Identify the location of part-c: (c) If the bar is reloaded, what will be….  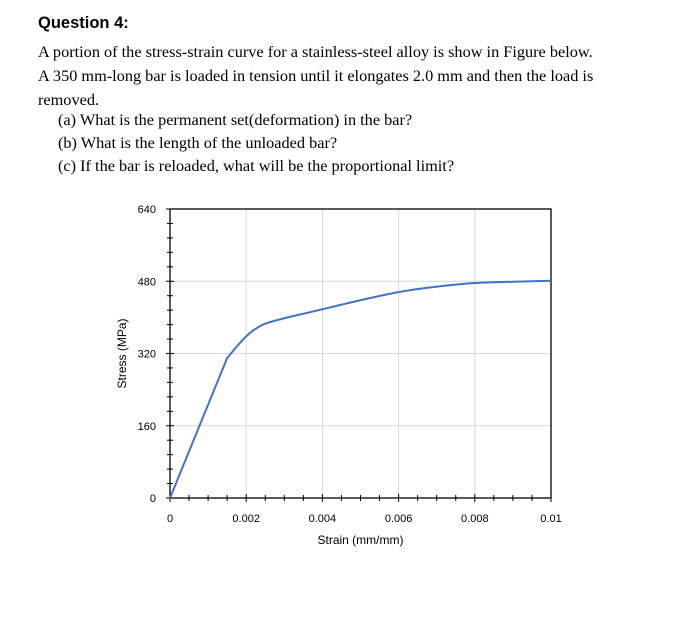
(256, 165).